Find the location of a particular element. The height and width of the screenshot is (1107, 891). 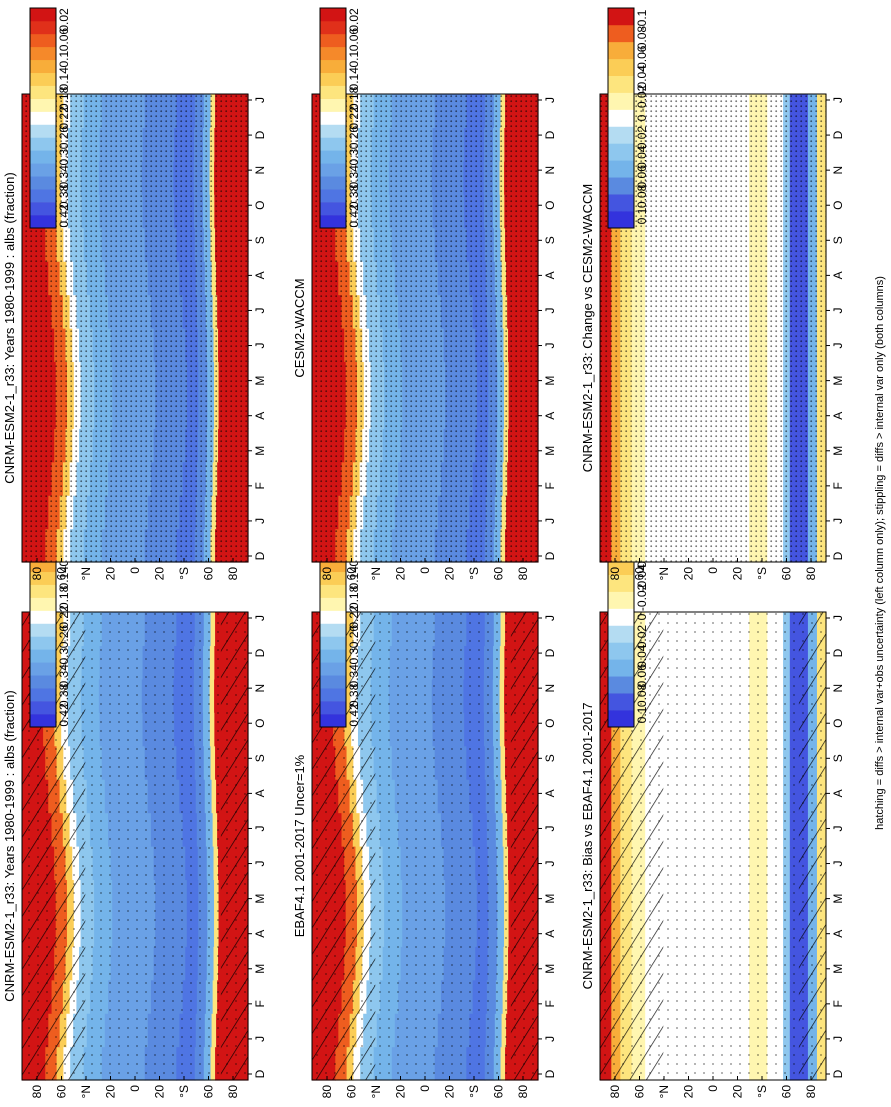

field-right-bottom is located at coordinates (713, 328).